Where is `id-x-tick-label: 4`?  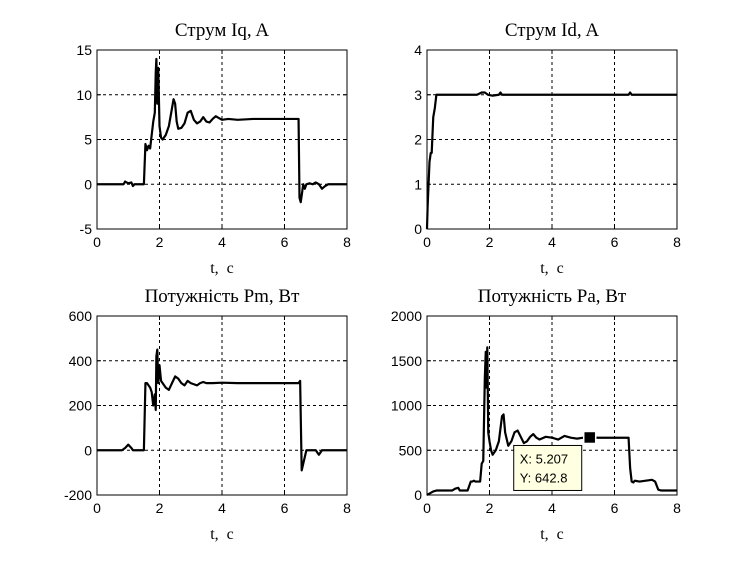
id-x-tick-label: 4 is located at coordinates (552, 242).